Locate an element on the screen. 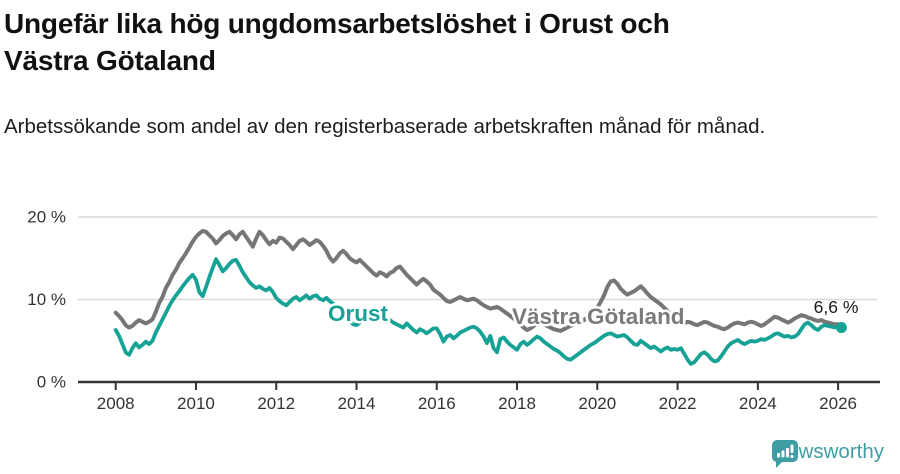 Image resolution: width=900 pixels, height=474 pixels. x-axis-tick-label: 2026 is located at coordinates (838, 403).